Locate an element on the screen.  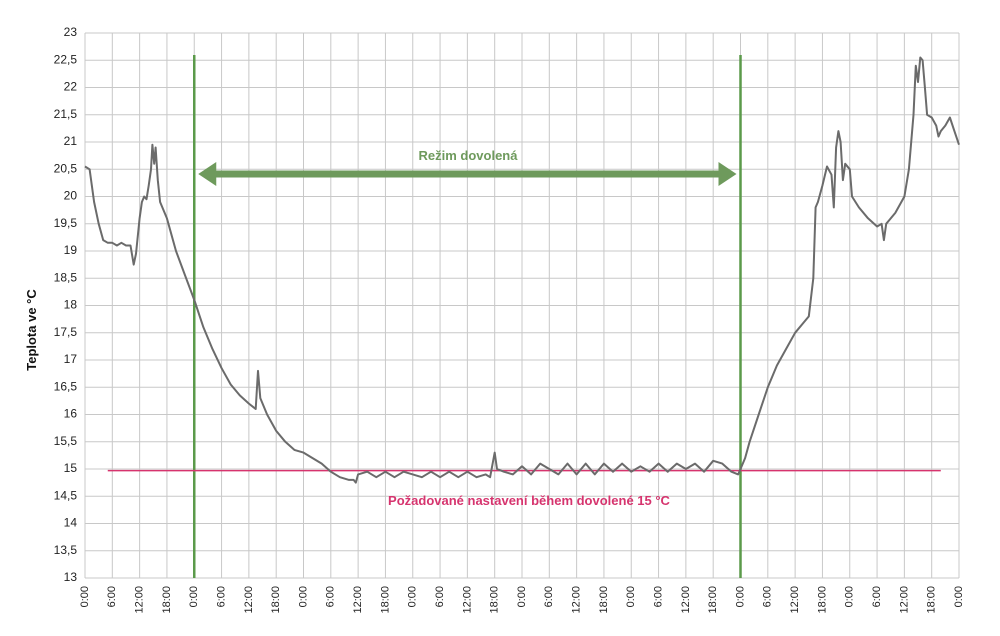
y-tick-label: 16,5 is located at coordinates (66, 386).